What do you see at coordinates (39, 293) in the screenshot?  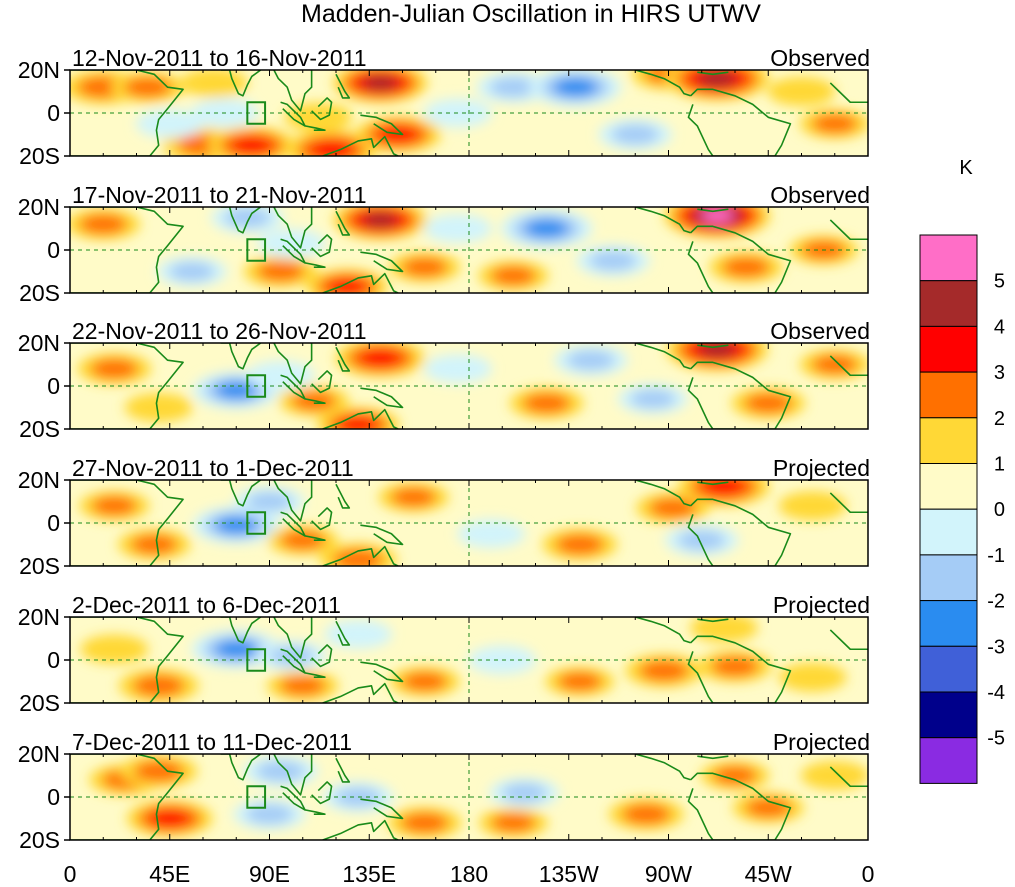 I see `lat-label: 20S` at bounding box center [39, 293].